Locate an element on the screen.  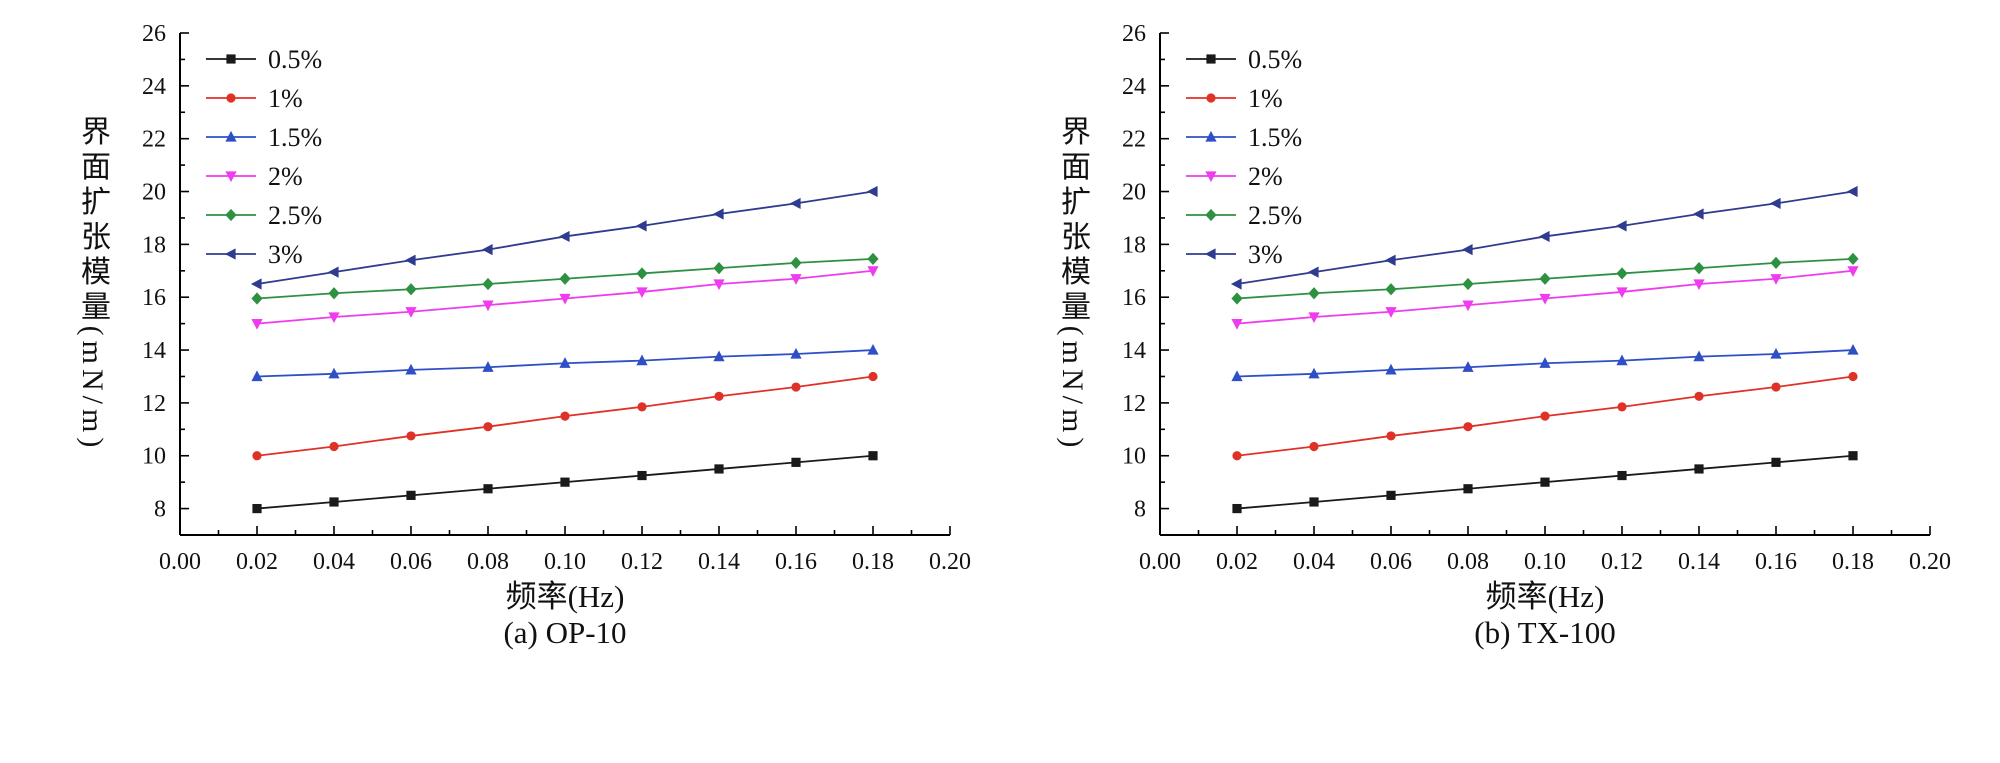
triangle-up-marker-icon is located at coordinates (231, 136).